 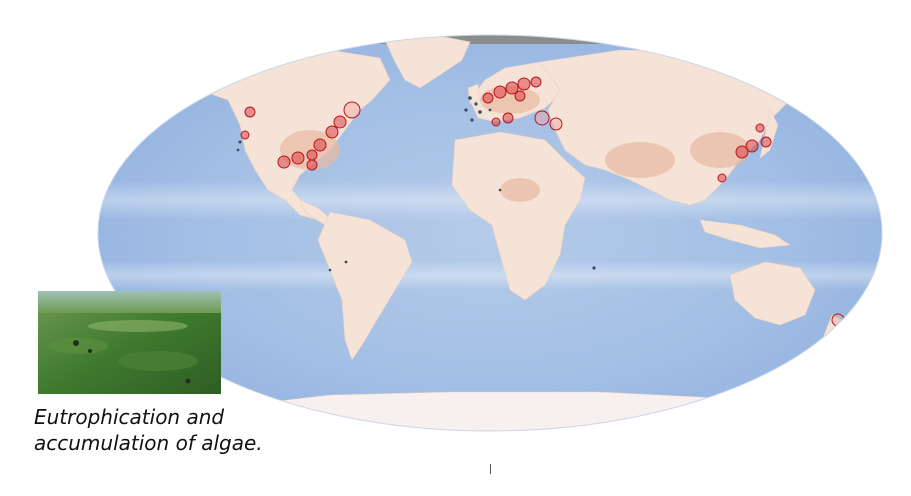 What do you see at coordinates (745, 234) in the screenshot?
I see `indonesia` at bounding box center [745, 234].